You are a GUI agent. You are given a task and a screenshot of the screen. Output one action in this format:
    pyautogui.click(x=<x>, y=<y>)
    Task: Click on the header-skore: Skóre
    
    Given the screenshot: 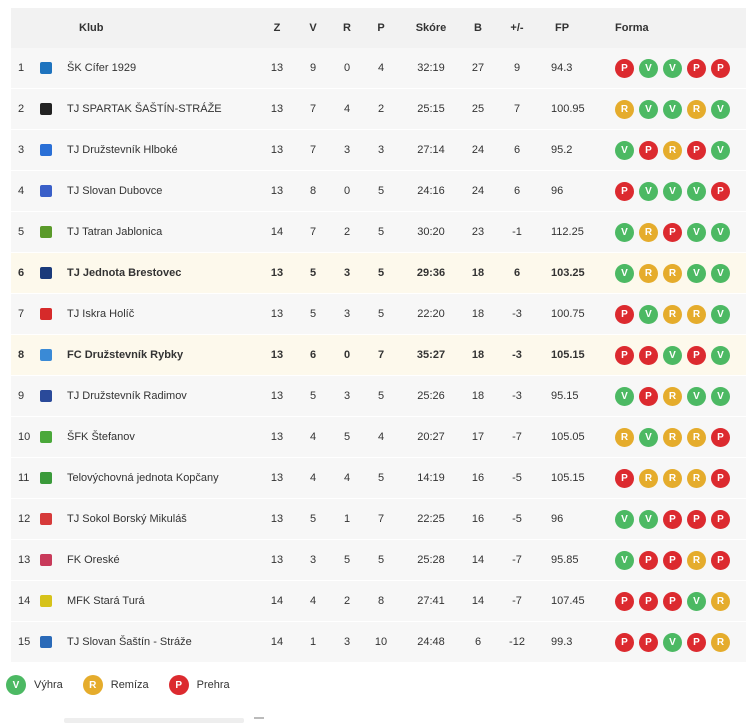 What is the action you would take?
    pyautogui.click(x=431, y=28)
    